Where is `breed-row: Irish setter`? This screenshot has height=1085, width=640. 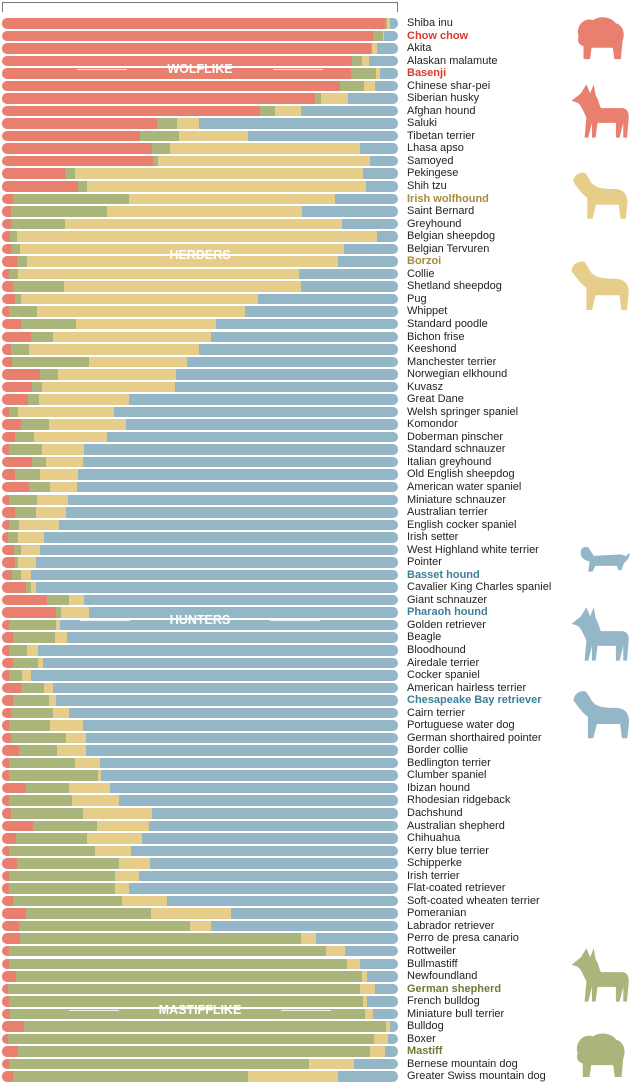
breed-row: Irish setter is located at coordinates (320, 537).